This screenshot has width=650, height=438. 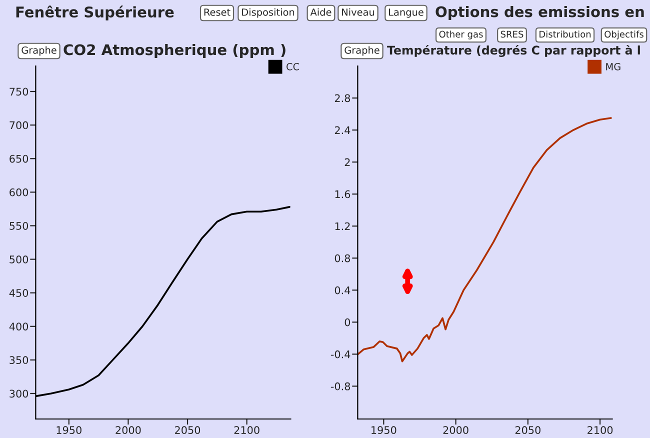 I want to click on y-tick-label: 0.8, so click(x=342, y=258).